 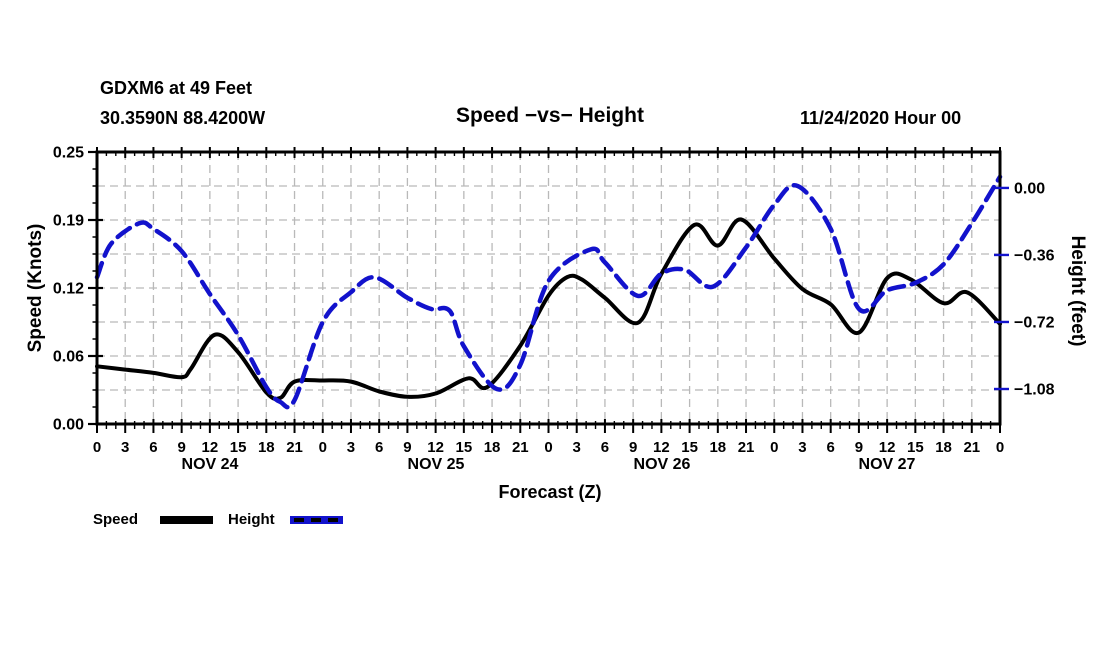 What do you see at coordinates (35, 288) in the screenshot?
I see `left-axis-label: Speed (Knots)` at bounding box center [35, 288].